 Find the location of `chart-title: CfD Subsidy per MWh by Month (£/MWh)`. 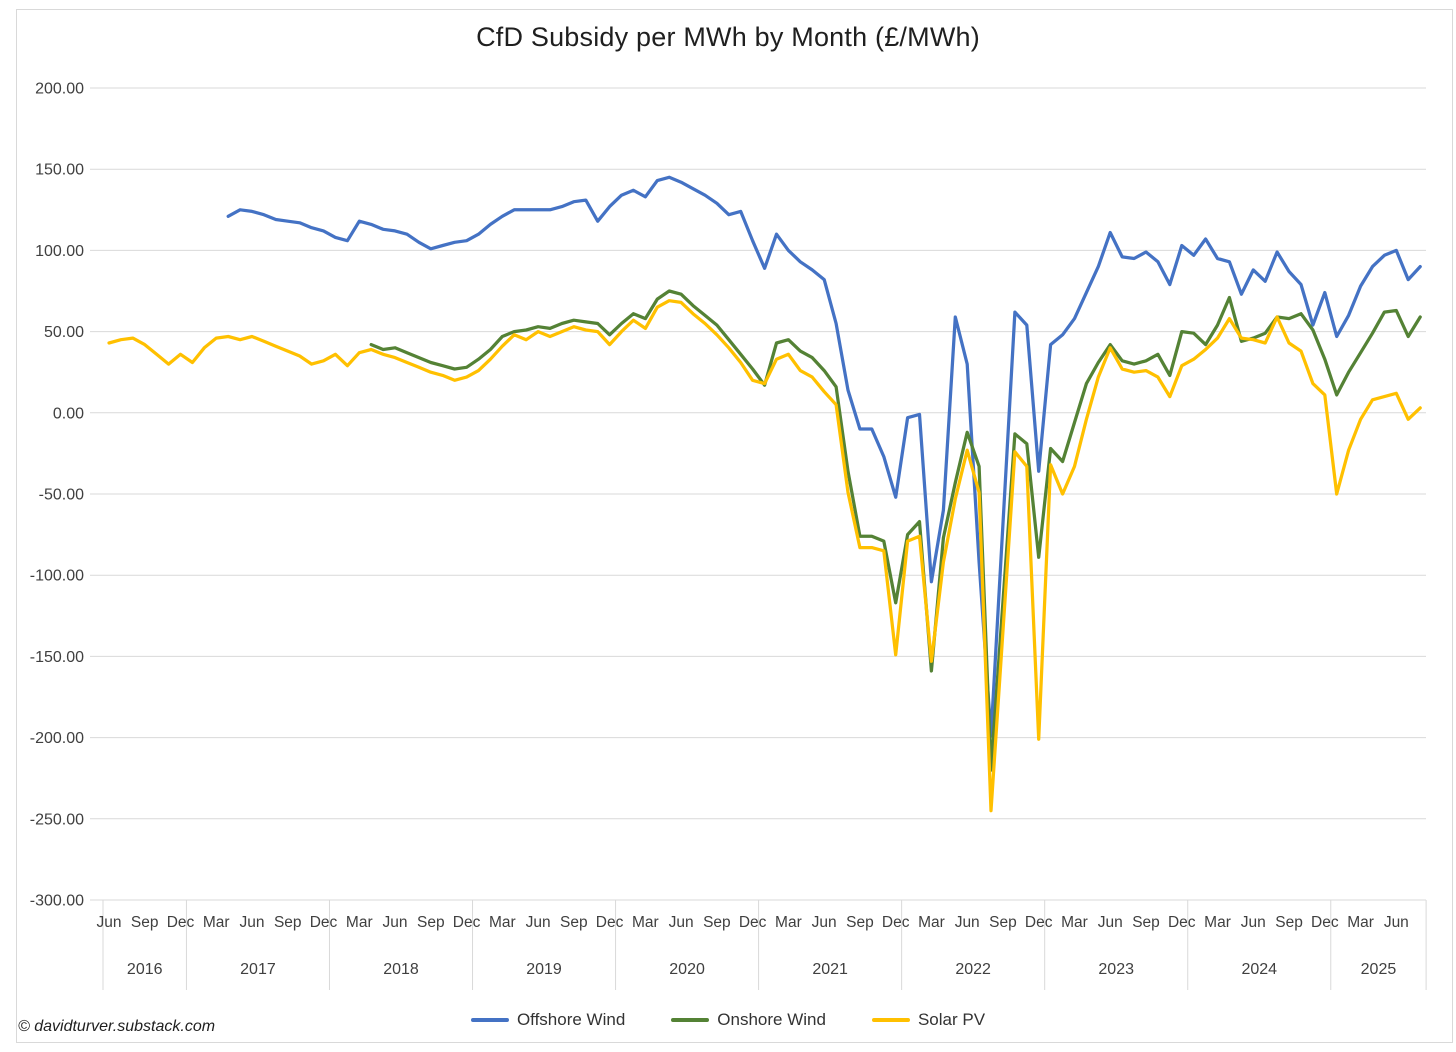

chart-title: CfD Subsidy per MWh by Month (£/MWh) is located at coordinates (728, 37).